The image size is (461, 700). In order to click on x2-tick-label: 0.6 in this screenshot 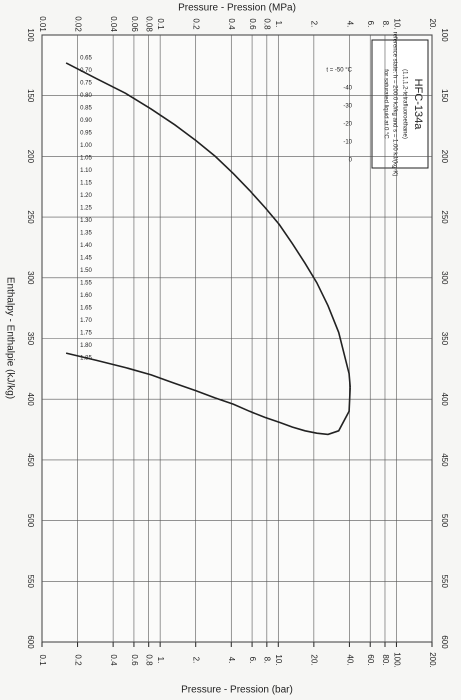, I will do `click(134, 660)`.